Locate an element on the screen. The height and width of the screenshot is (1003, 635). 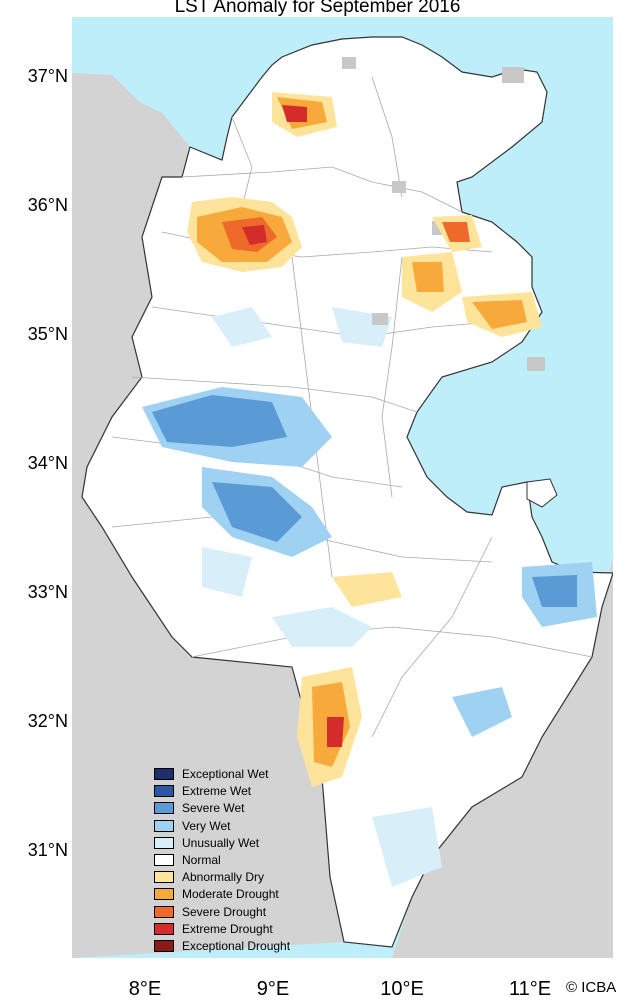
lat-label-31: 31°N is located at coordinates (47, 850).